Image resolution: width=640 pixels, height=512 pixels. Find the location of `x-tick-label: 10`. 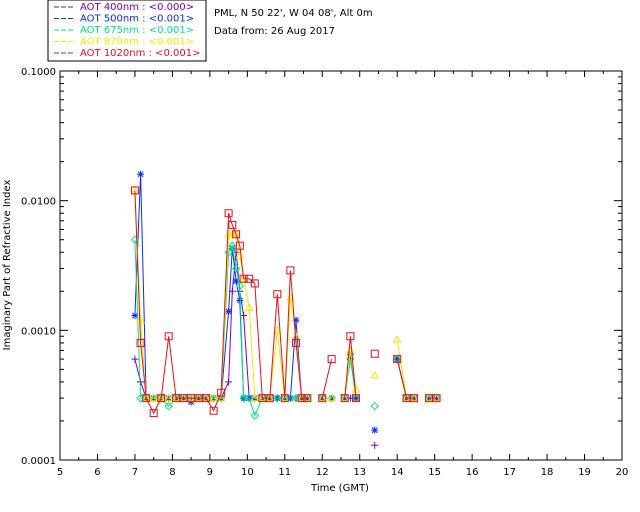

x-tick-label: 10 is located at coordinates (247, 472).